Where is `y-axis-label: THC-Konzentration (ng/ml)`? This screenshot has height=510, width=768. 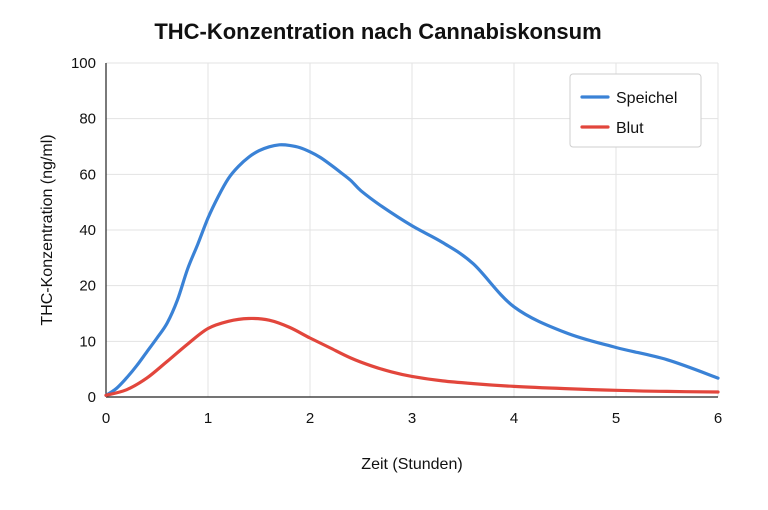 y-axis-label: THC-Konzentration (ng/ml) is located at coordinates (47, 229).